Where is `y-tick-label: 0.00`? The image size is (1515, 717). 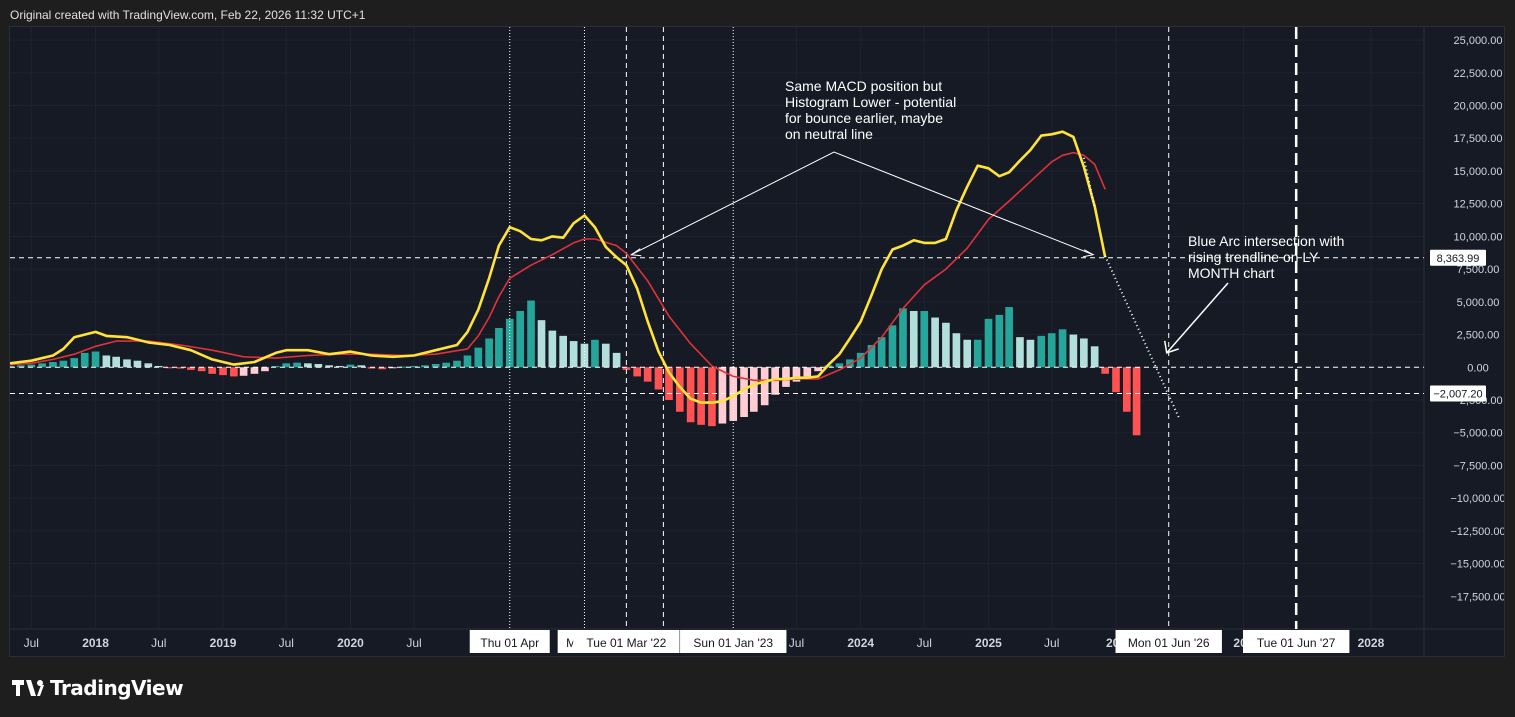 y-tick-label: 0.00 is located at coordinates (1477, 368).